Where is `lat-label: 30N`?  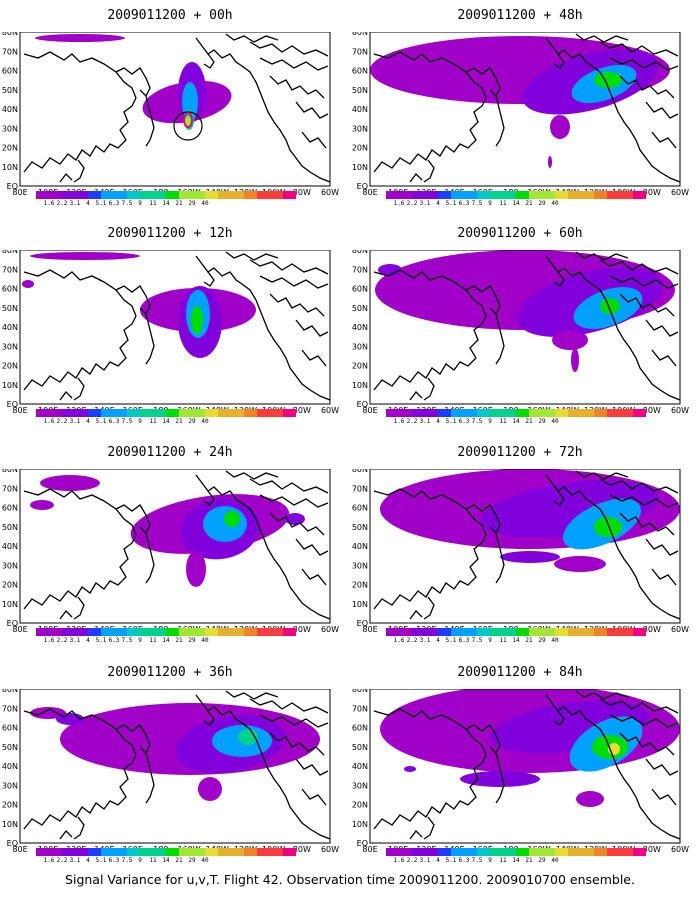
lat-label: 30N is located at coordinates (10, 346).